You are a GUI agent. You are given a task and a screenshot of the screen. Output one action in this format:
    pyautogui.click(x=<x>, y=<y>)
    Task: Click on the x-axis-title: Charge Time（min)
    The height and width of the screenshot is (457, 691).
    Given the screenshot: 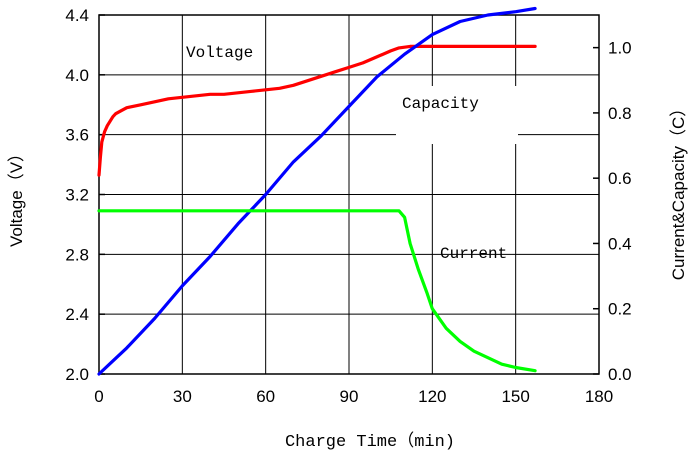 What is the action you would take?
    pyautogui.click(x=370, y=441)
    